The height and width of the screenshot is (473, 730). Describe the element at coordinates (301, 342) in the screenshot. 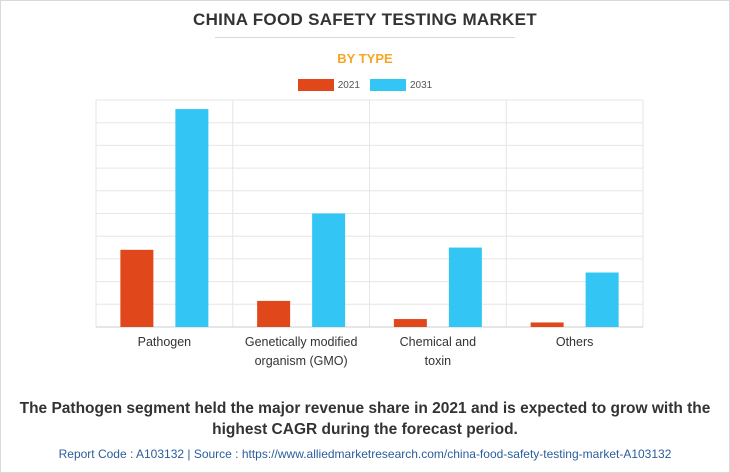

I see `x-tick-label: Genetically modified` at that location.